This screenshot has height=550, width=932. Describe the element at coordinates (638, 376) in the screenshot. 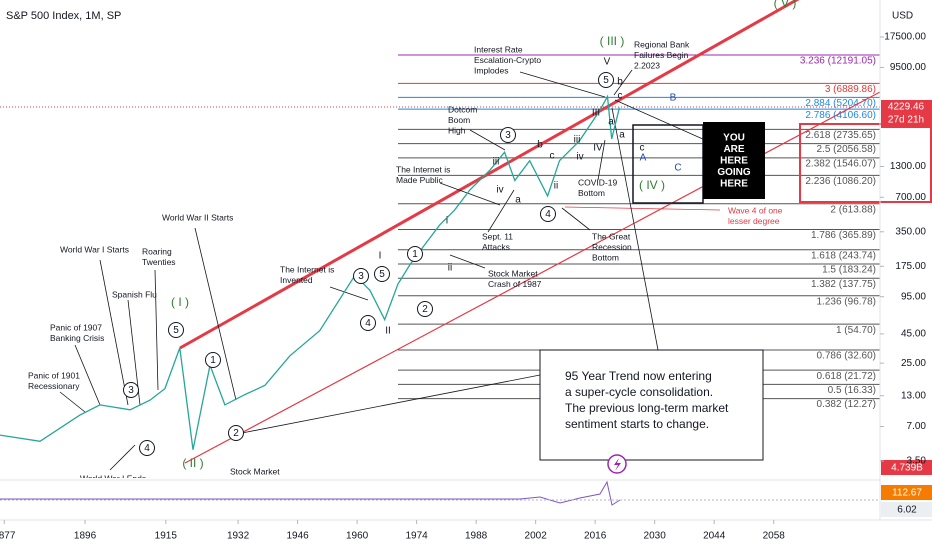

I see `callout-text: 95 Year Trend now entering` at that location.